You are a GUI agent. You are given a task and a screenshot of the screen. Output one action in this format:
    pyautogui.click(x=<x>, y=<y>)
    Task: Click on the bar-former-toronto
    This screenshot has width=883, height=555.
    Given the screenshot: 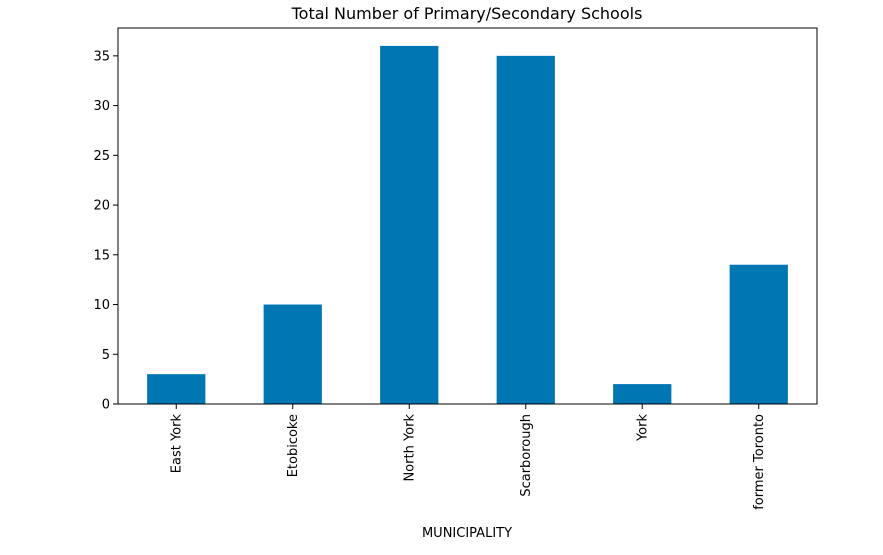 What is the action you would take?
    pyautogui.click(x=758, y=334)
    